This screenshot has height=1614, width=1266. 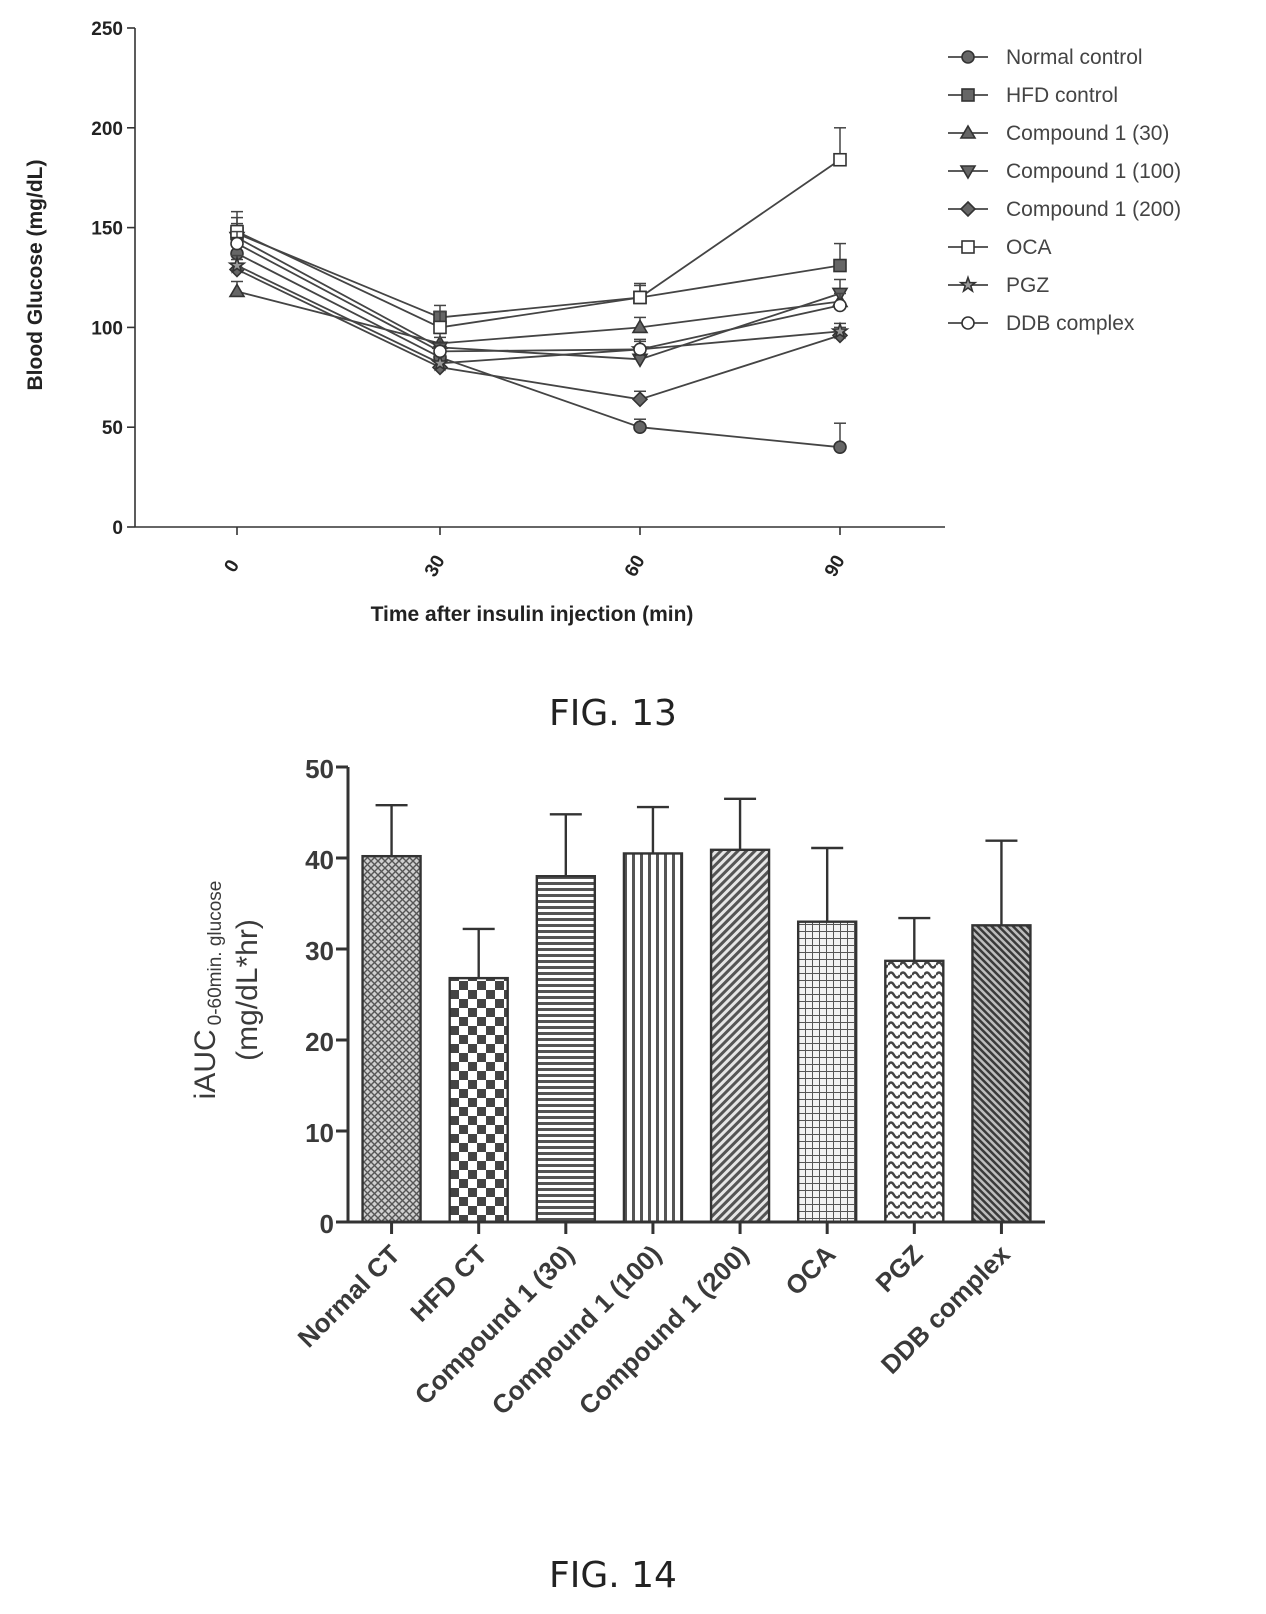 I want to click on legend-entry: Normal control, so click(x=1045, y=57).